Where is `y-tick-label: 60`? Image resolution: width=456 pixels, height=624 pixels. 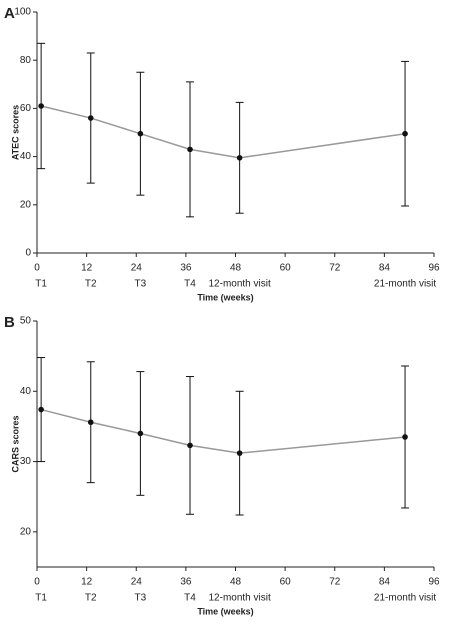 y-tick-label: 60 is located at coordinates (26, 108).